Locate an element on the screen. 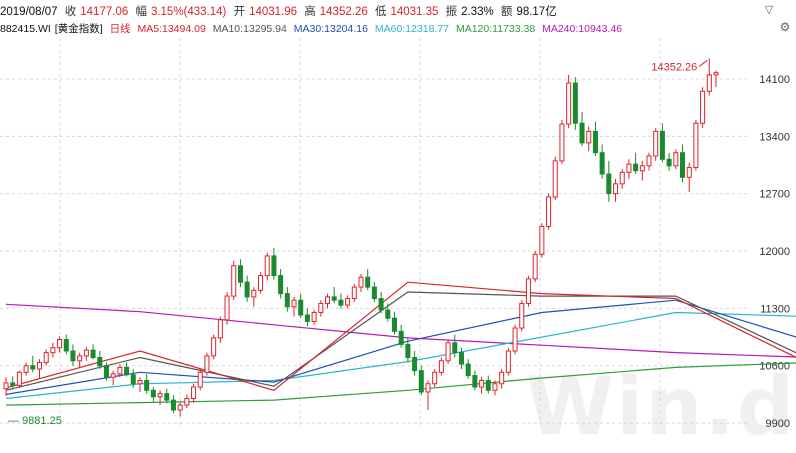  settings-icon: ⚙ is located at coordinates (785, 27).